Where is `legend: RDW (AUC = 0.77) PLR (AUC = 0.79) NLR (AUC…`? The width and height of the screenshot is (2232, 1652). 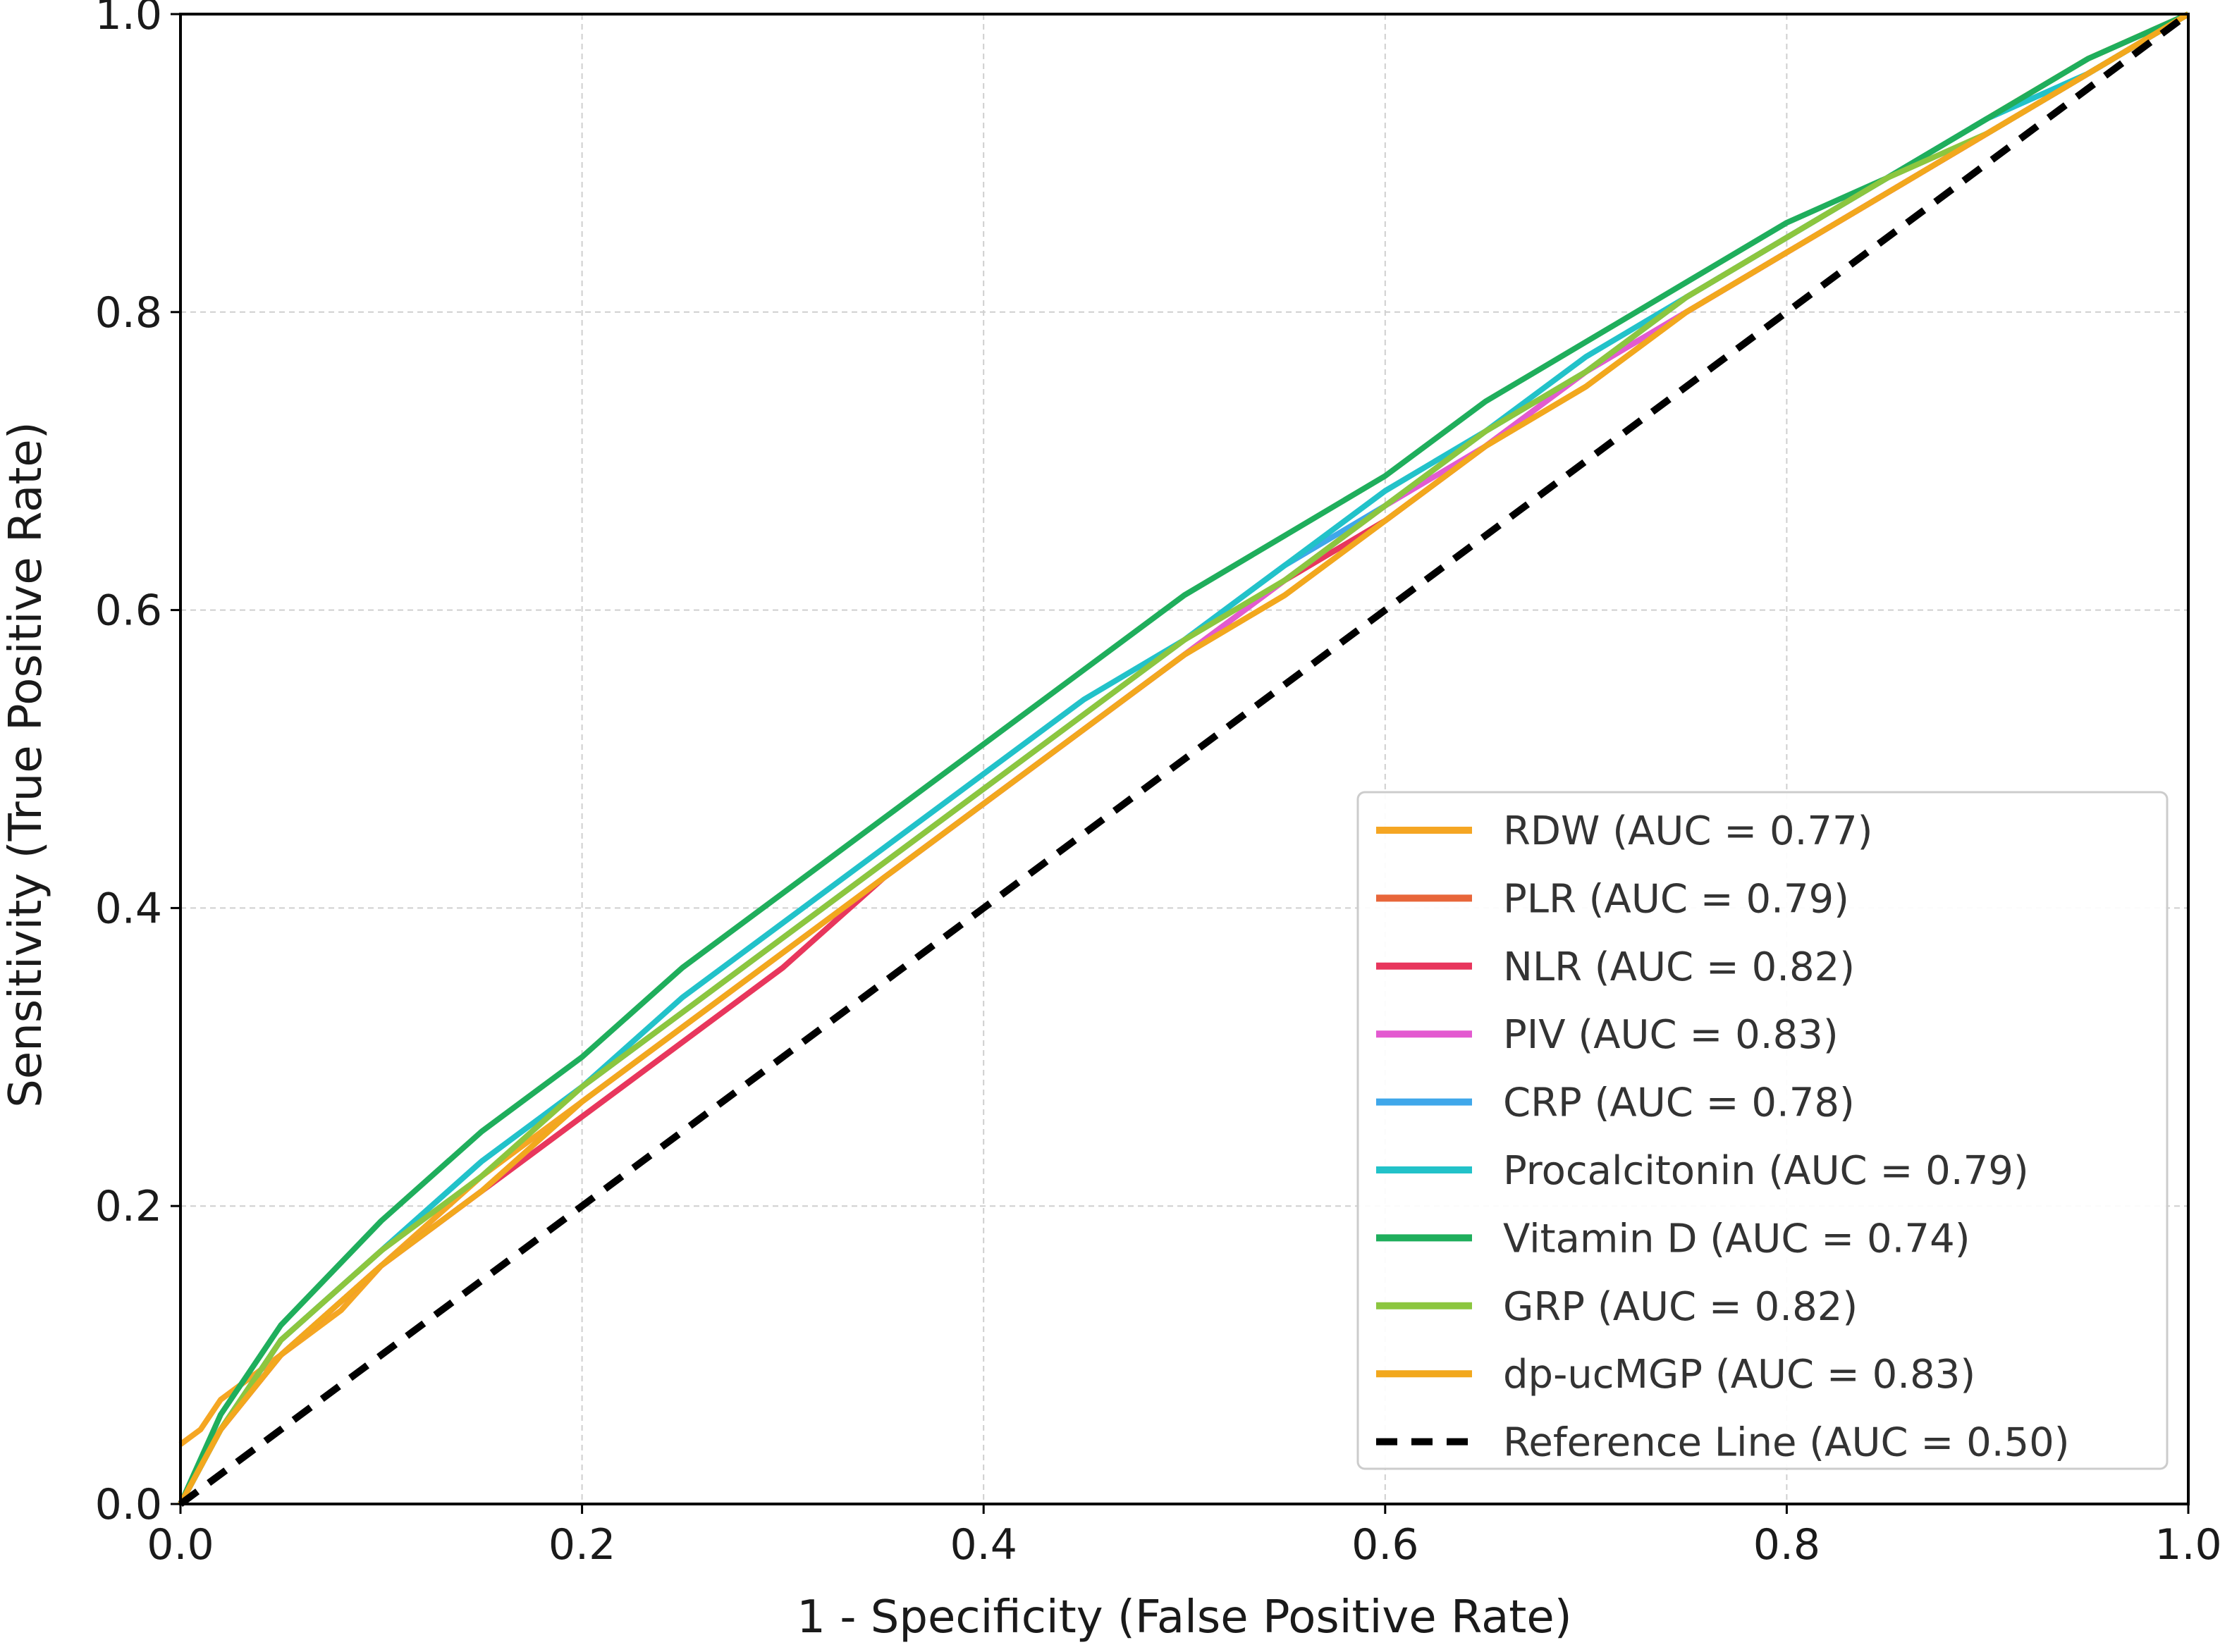 legend: RDW (AUC = 0.77) PLR (AUC = 0.79) NLR (AUC… is located at coordinates (1763, 1130).